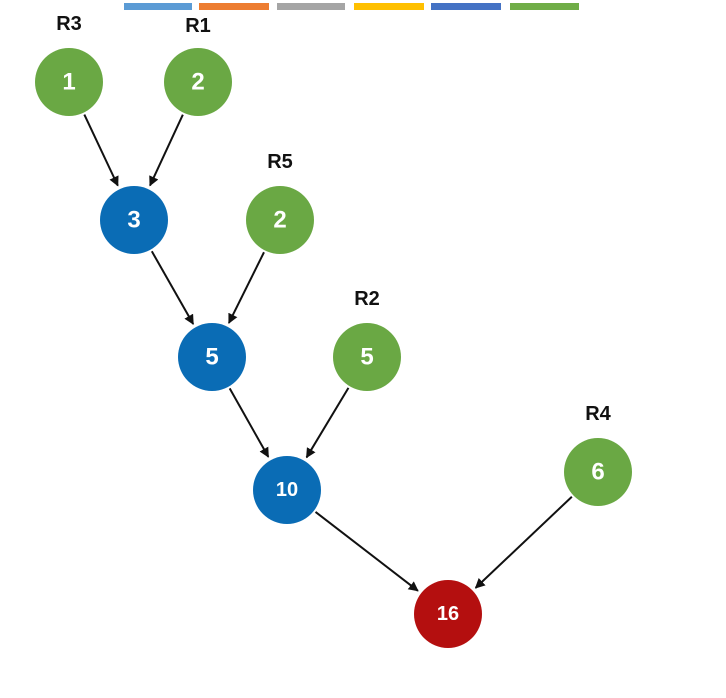  I want to click on node-tag-label: R3, so click(69, 24).